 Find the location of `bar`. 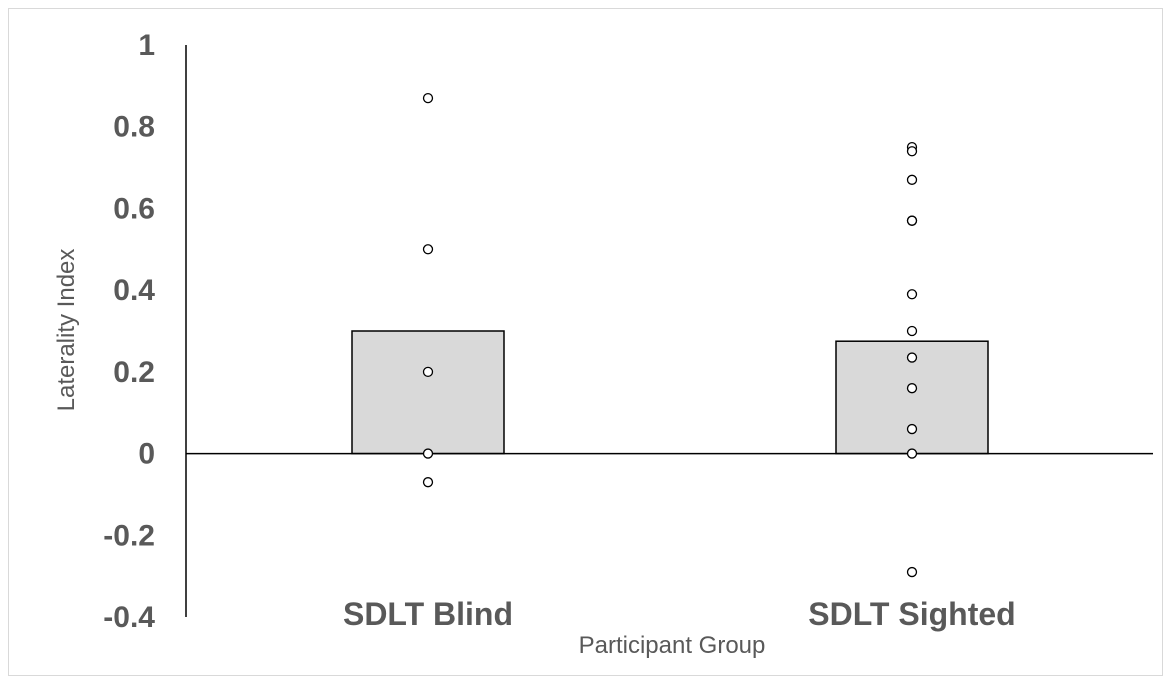

bar is located at coordinates (428, 392).